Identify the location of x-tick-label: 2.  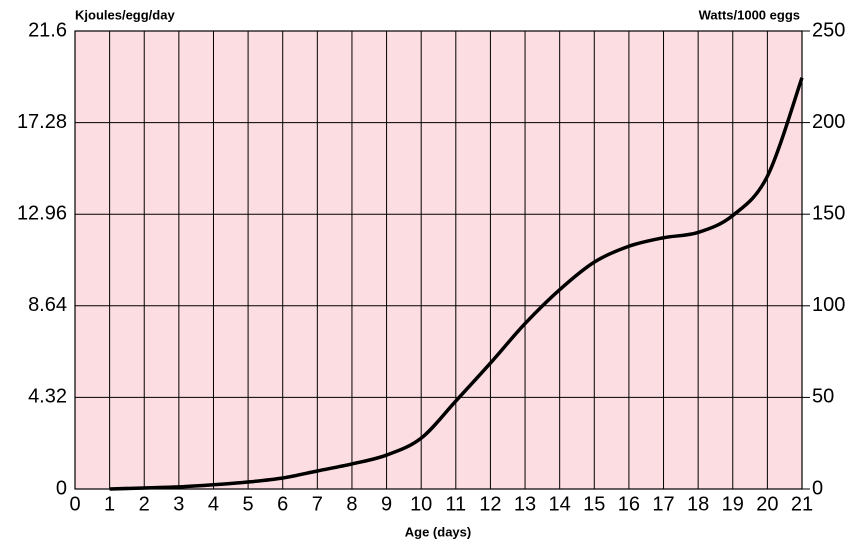
(144, 504).